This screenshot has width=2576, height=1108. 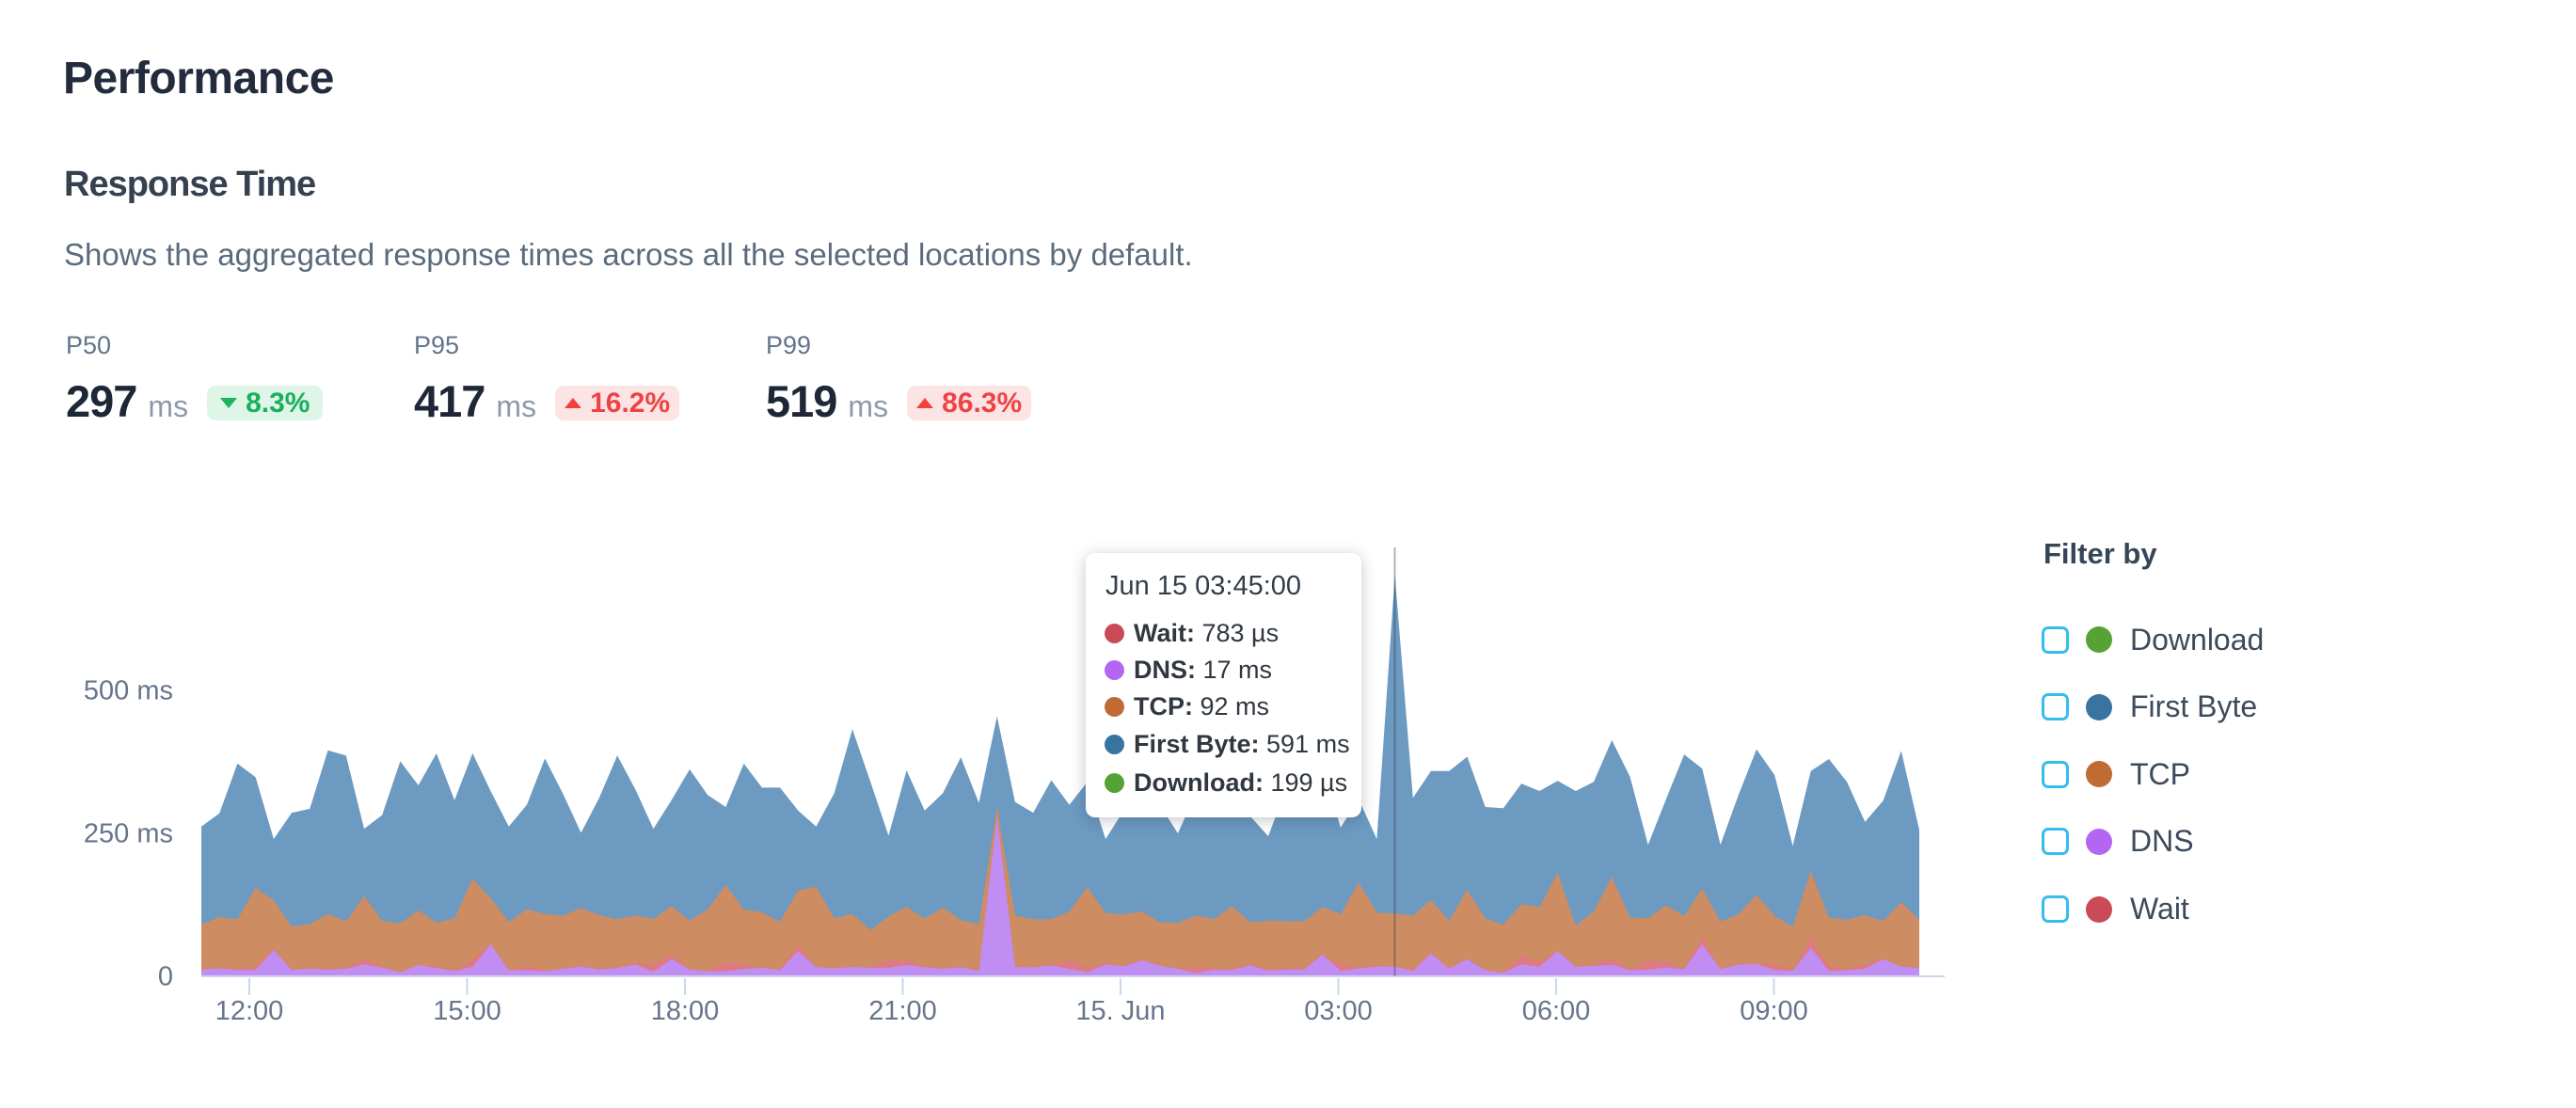 I want to click on svg-text: 18:00, so click(x=685, y=1011).